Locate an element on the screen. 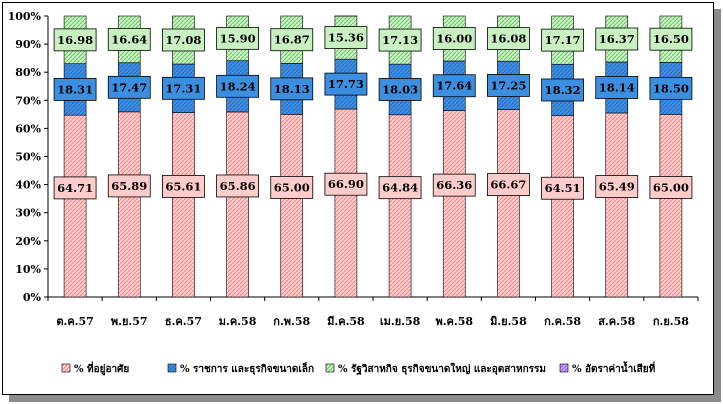 This screenshot has height=404, width=723. data-label: 17.17 is located at coordinates (563, 40).